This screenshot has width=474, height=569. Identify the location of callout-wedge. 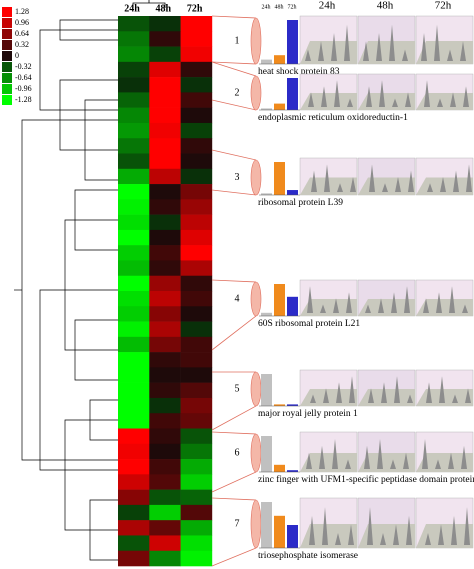
(234, 86).